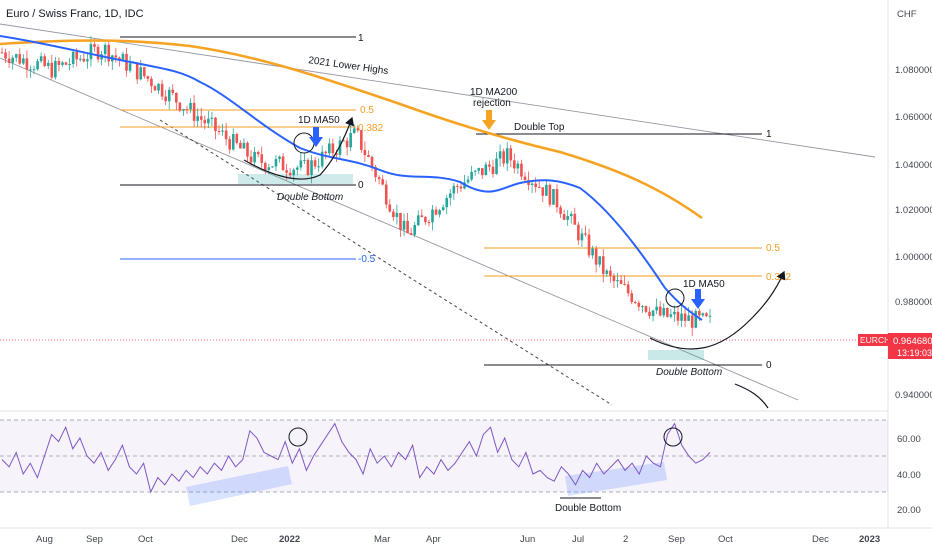  Describe the element at coordinates (913, 210) in the screenshot. I see `price-tick: 1.020000` at that location.